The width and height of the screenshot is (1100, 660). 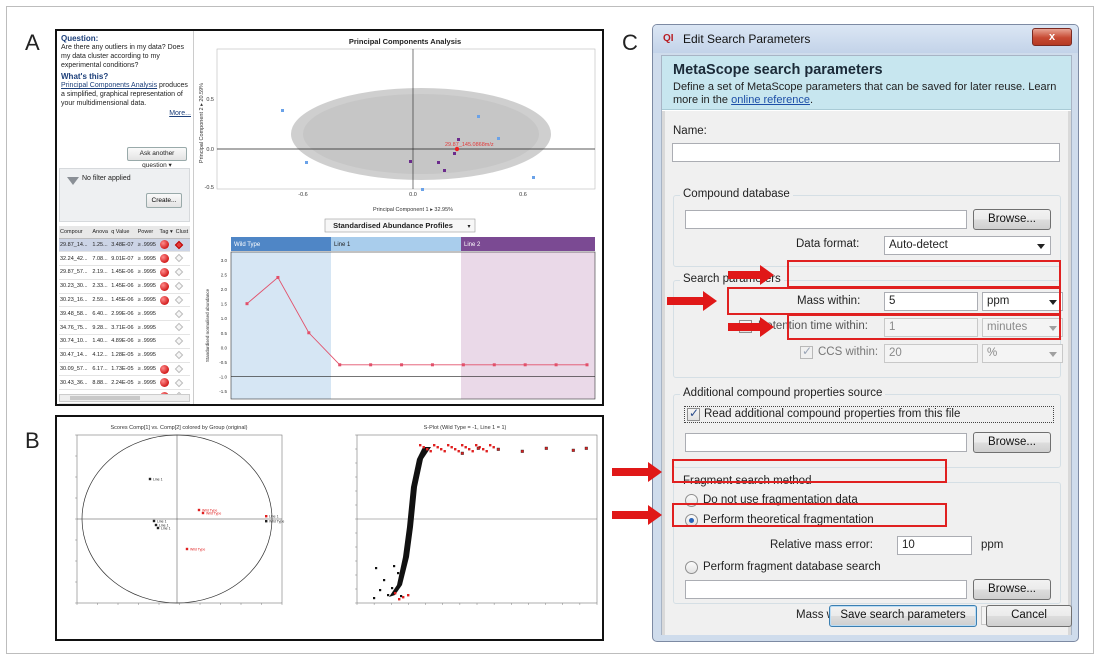 I want to click on pca-xlabel: Principal Component 1 ▸ 32.95%, so click(x=413, y=210).